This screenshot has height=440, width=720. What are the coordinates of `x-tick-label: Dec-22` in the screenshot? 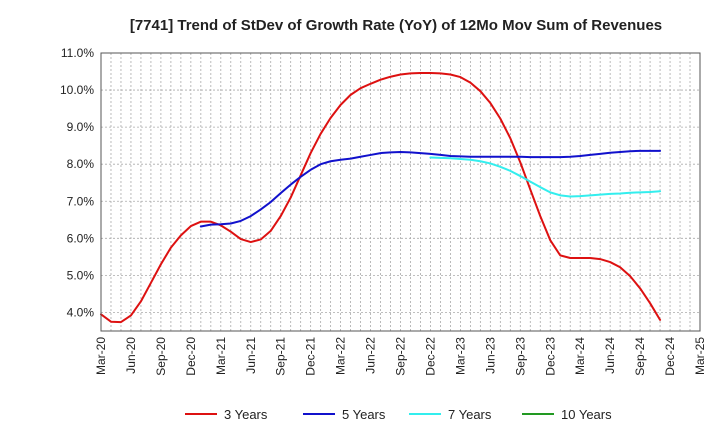 It's located at (430, 356).